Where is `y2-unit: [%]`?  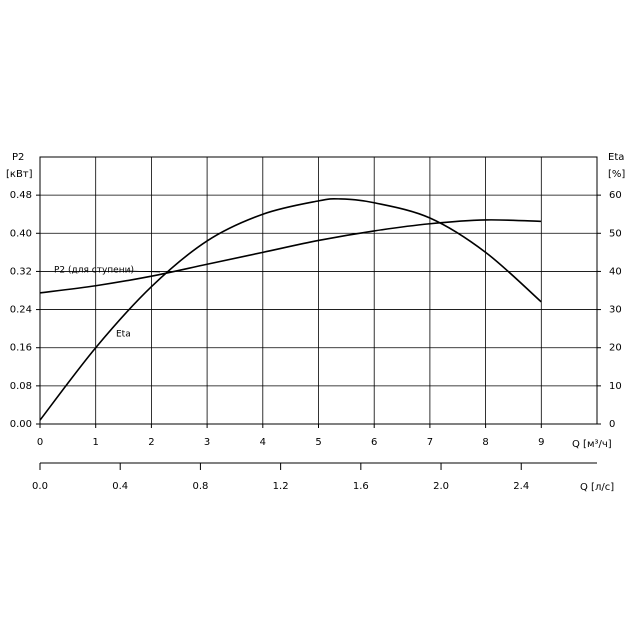
y2-unit: [%] is located at coordinates (616, 174).